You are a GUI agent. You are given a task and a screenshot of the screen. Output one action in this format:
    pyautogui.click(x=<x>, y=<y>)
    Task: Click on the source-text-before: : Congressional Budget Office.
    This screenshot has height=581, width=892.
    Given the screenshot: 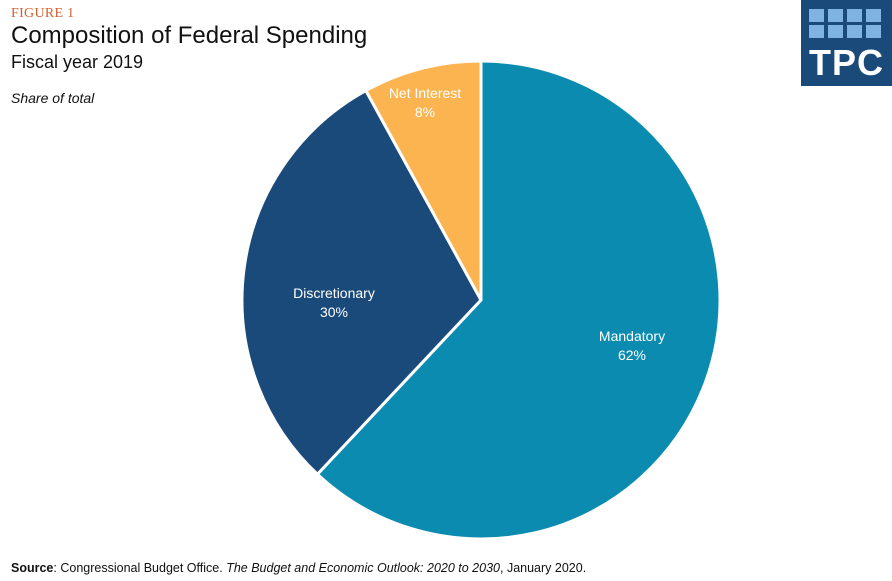 What is the action you would take?
    pyautogui.click(x=140, y=568)
    